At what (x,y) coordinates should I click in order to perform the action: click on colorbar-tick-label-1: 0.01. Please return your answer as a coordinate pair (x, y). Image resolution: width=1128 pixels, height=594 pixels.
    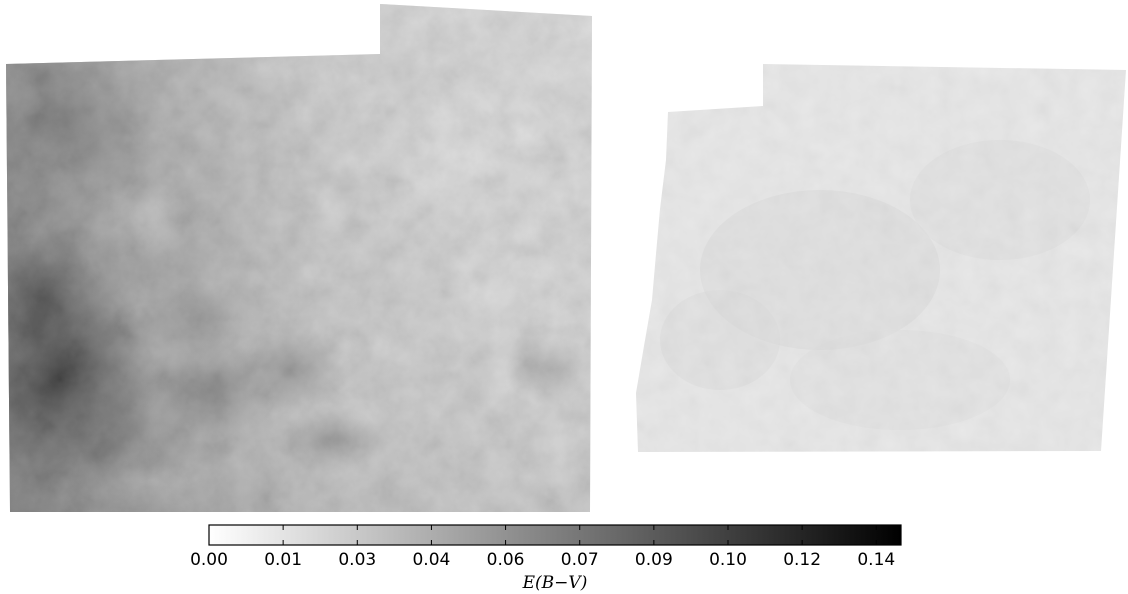
    Looking at the image, I should click on (283, 560).